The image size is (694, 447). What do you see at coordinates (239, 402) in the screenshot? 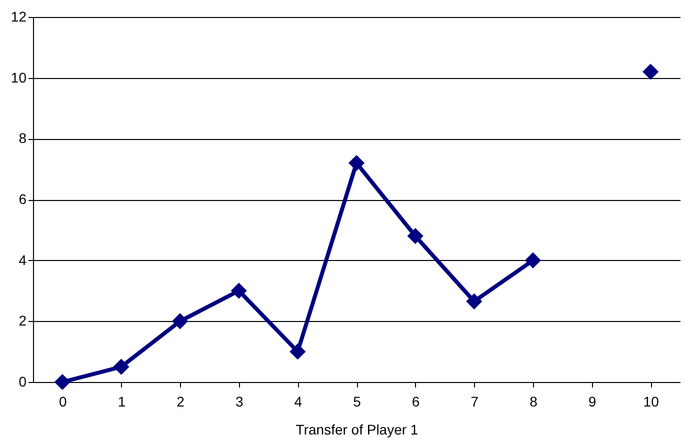
I see `x-tick-label: 3` at bounding box center [239, 402].